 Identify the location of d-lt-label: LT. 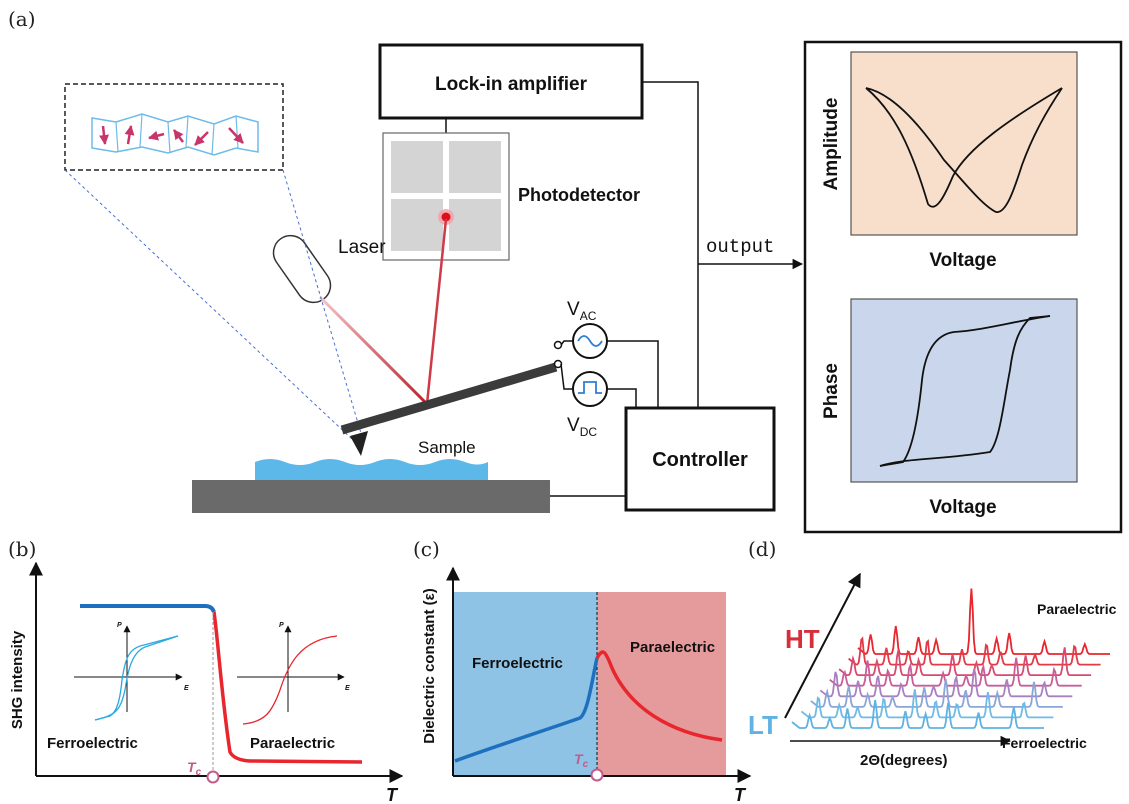
(763, 725).